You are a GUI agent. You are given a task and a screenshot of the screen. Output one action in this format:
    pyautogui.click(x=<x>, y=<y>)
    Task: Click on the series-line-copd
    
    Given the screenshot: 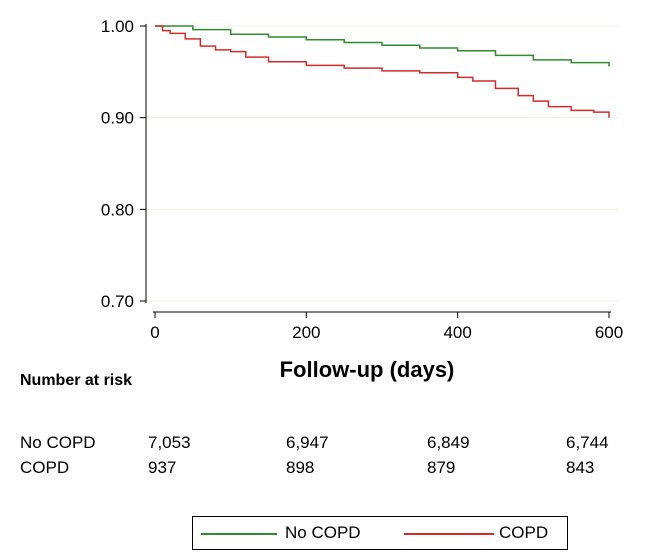 What is the action you would take?
    pyautogui.click(x=382, y=71)
    